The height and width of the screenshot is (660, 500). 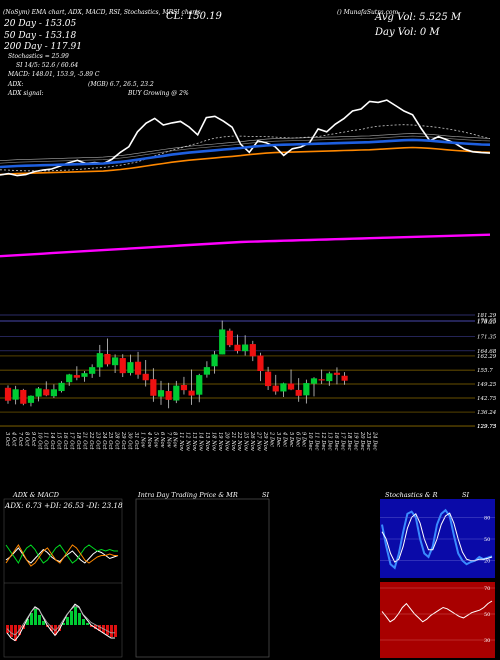 What do you see at coordinates (239, 441) in the screenshot?
I see `x-tick-label: 22 Nov` at bounding box center [239, 441].